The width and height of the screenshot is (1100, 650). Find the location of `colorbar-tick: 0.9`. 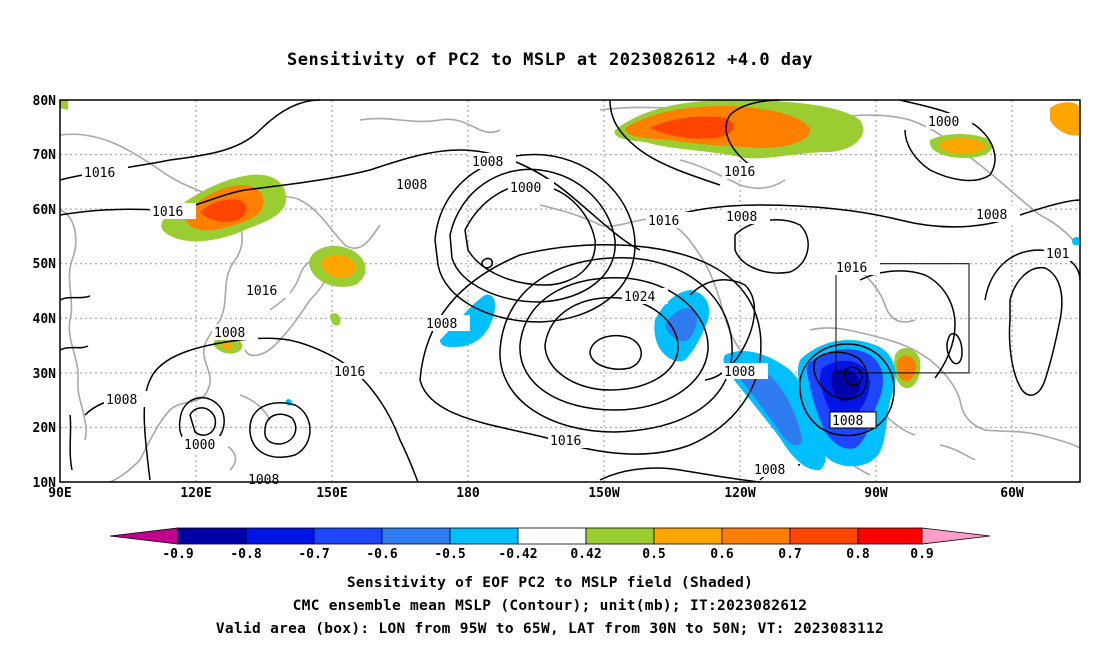

colorbar-tick: 0.9 is located at coordinates (921, 554).